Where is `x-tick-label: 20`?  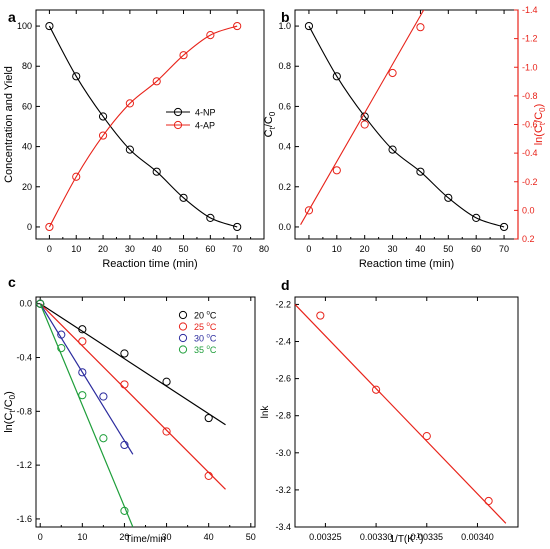
x-tick-label: 20 is located at coordinates (124, 537).